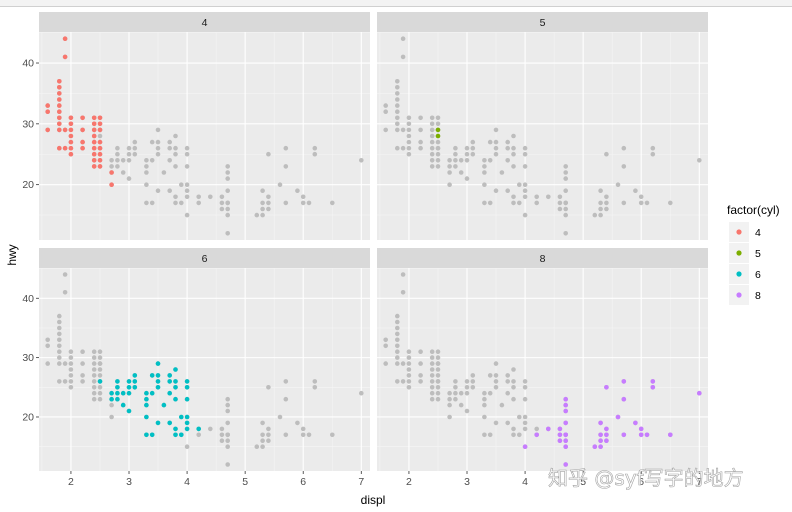  I want to click on legend-key-point, so click(739, 232).